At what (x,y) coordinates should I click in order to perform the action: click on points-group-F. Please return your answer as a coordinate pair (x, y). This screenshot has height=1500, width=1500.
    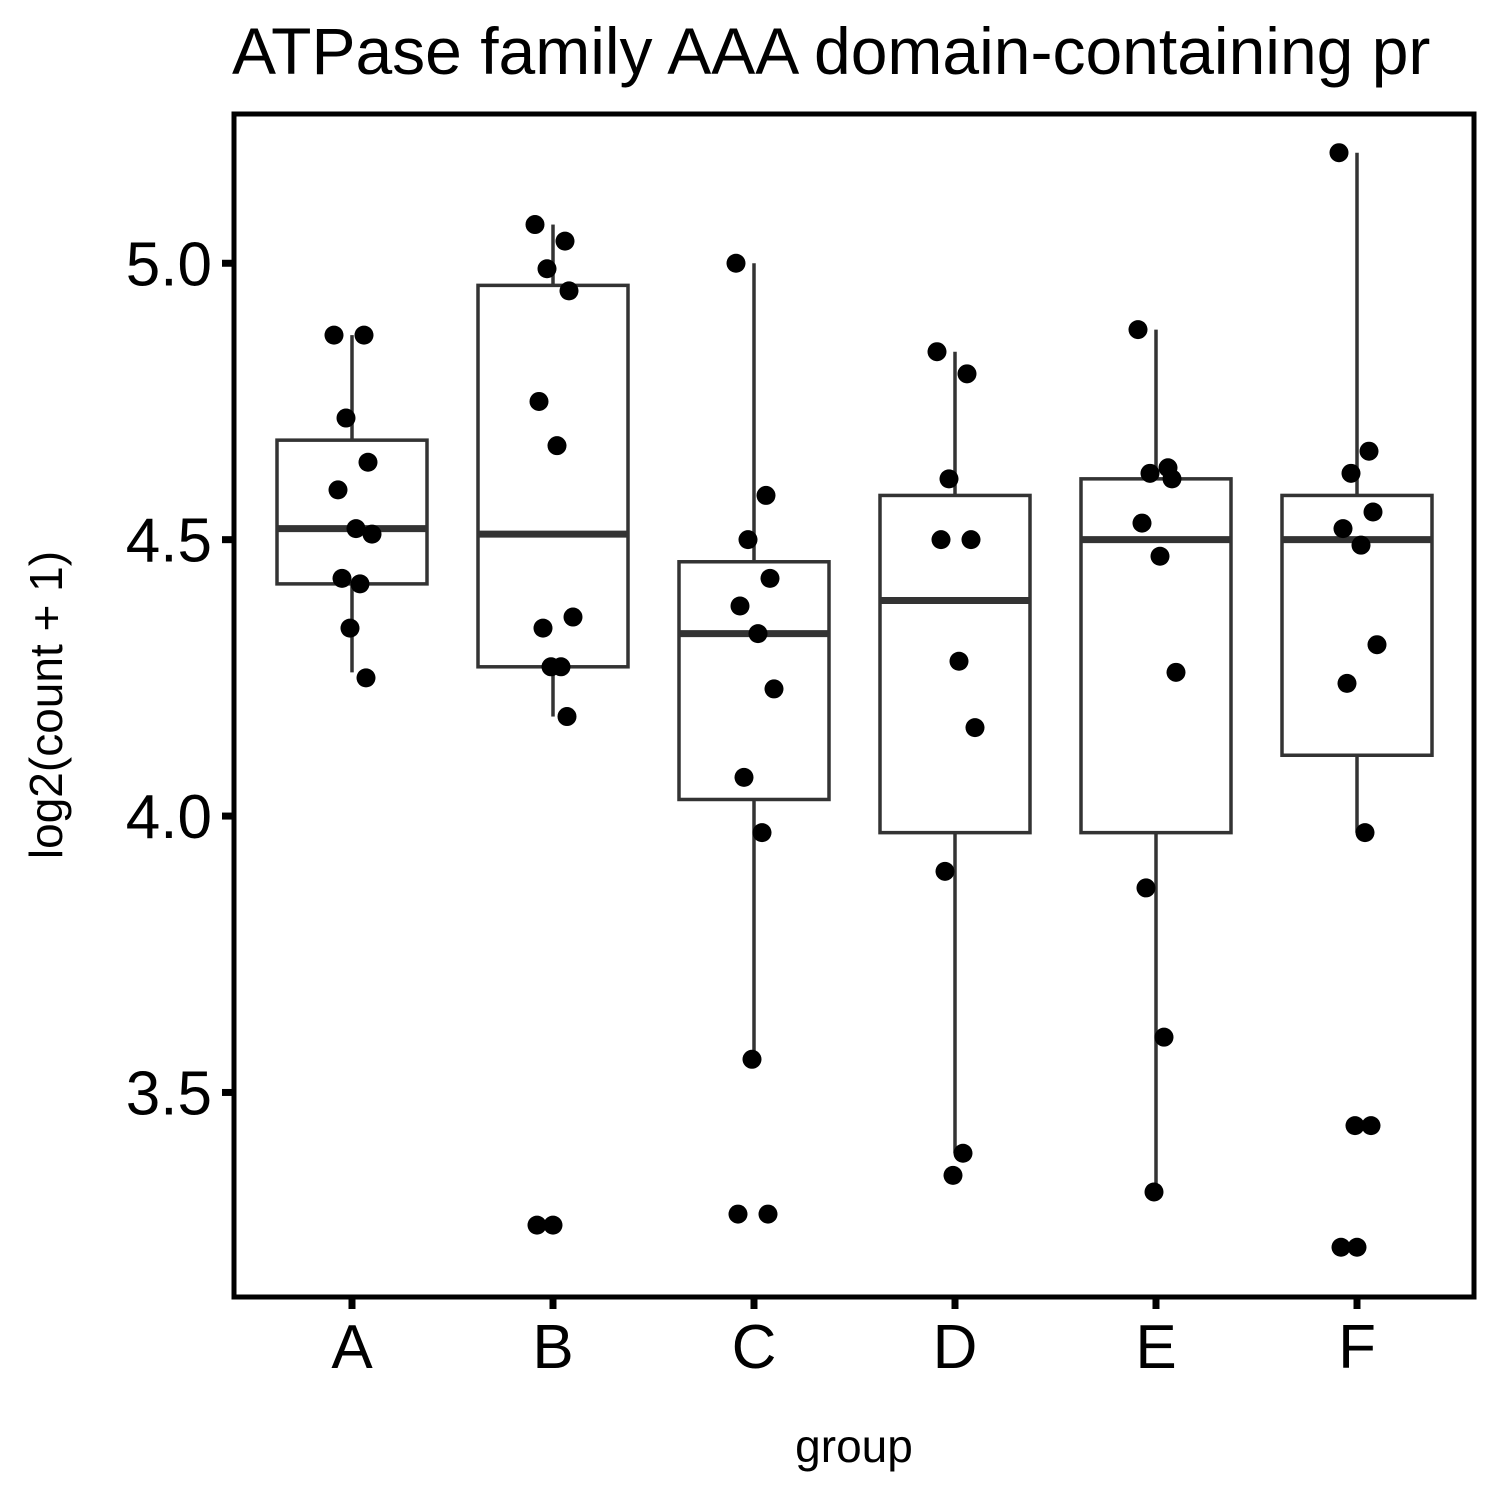
    Looking at the image, I should click on (1358, 700).